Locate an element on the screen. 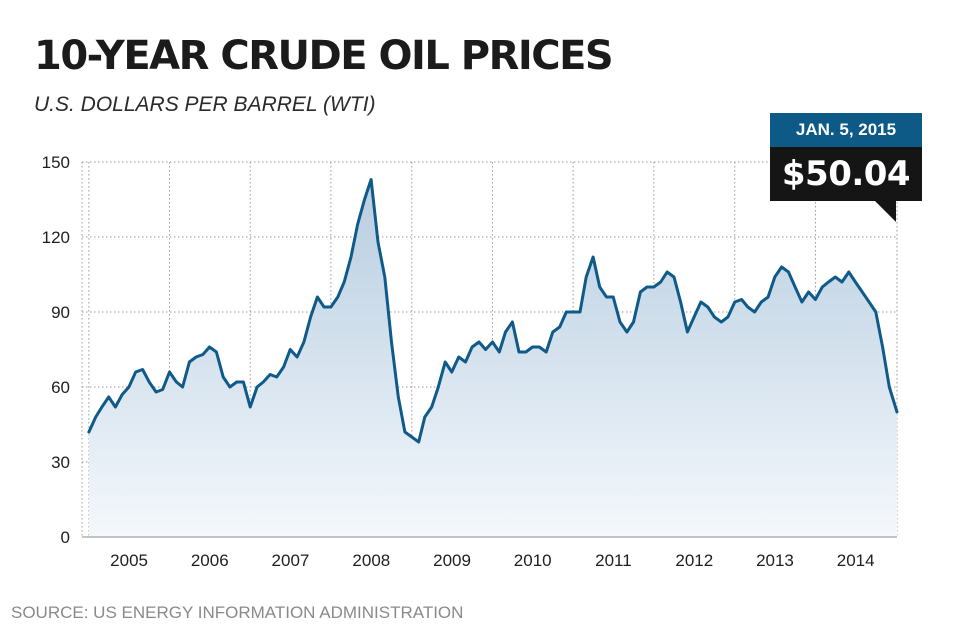  x-tick-label: 2011 is located at coordinates (613, 560).